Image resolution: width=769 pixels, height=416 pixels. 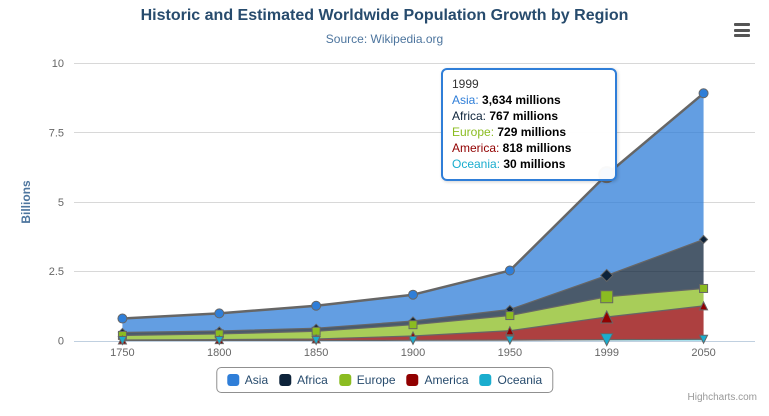 I want to click on x-axis-label: 1999, so click(x=606, y=353).